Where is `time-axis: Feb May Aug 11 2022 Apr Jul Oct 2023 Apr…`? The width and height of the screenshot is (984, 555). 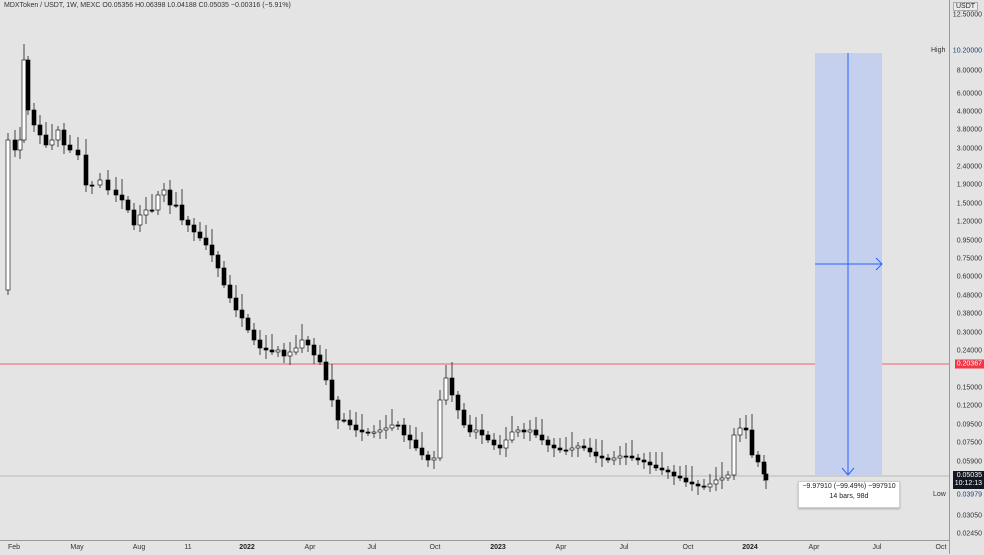
time-axis: Feb May Aug 11 2022 Apr Jul Oct 2023 Apr… is located at coordinates (474, 547).